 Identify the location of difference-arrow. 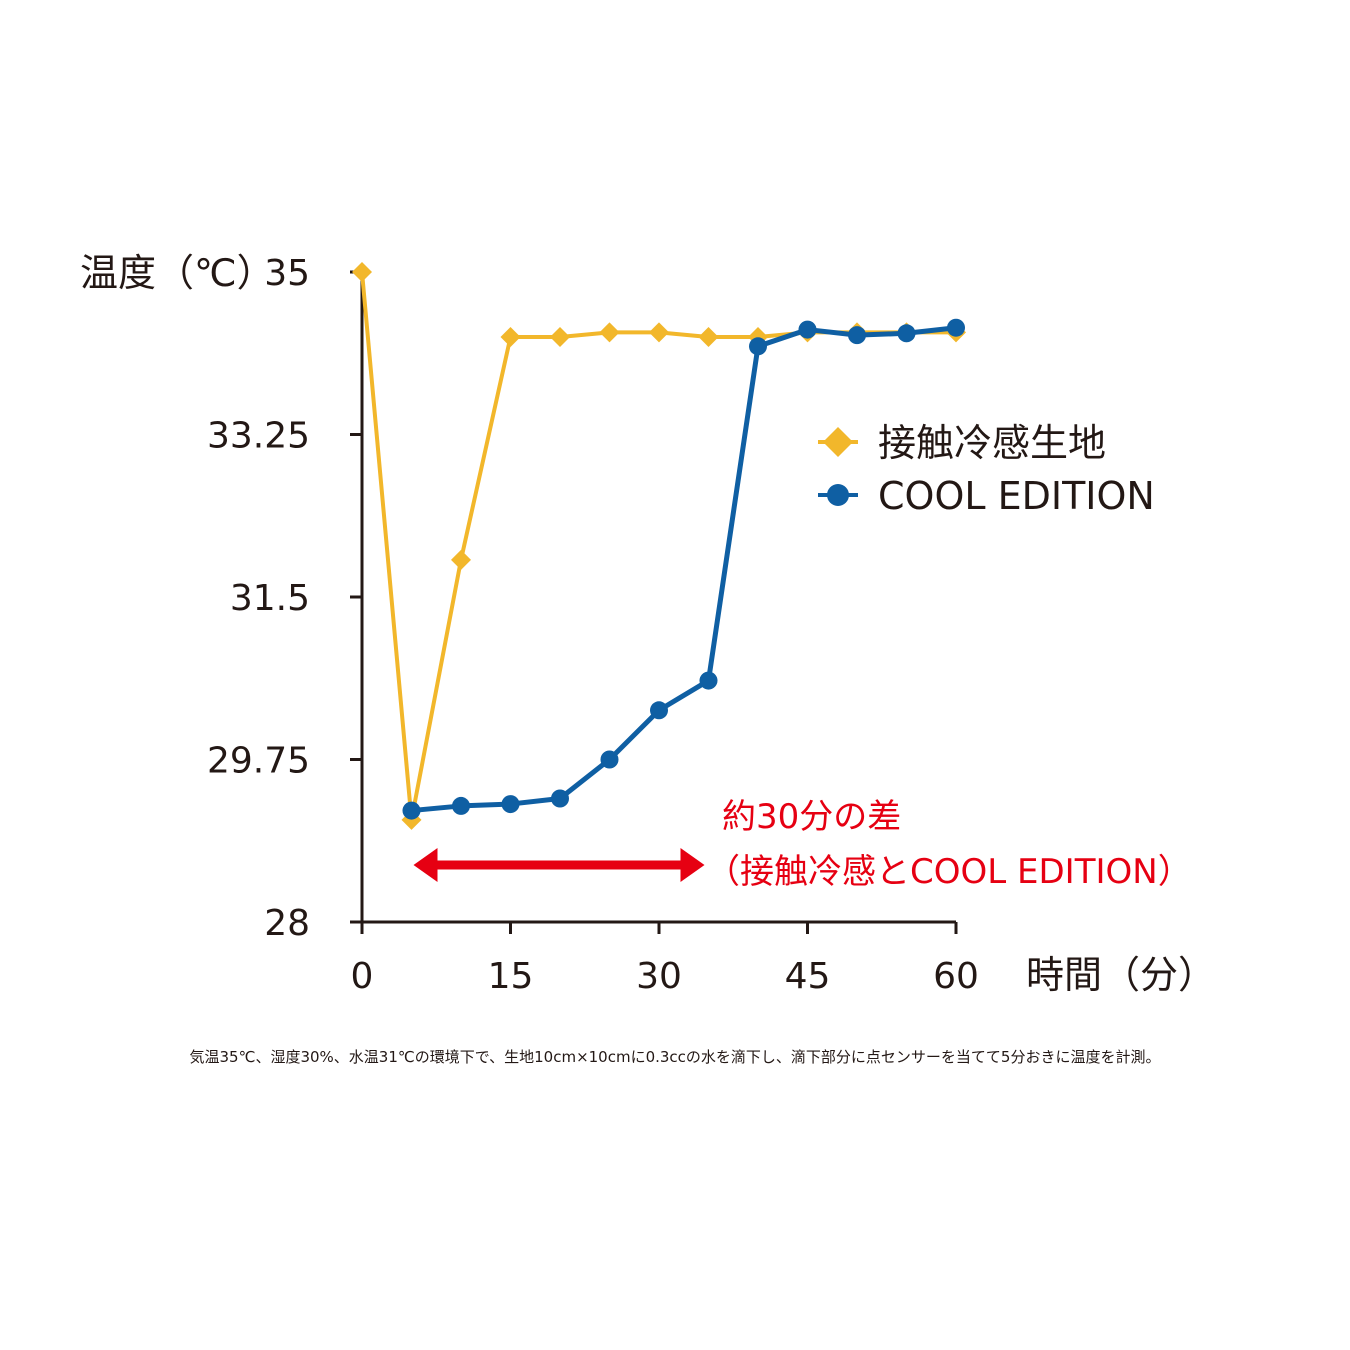
(559, 865).